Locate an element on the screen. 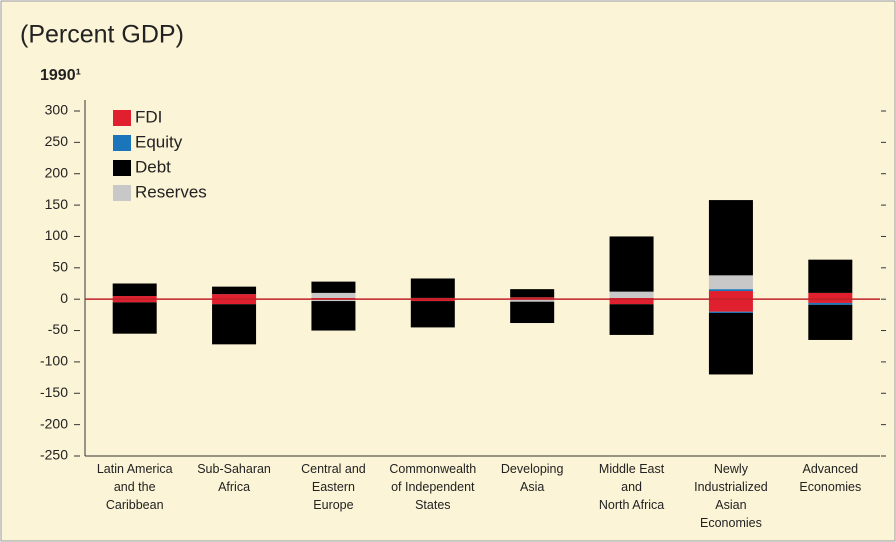 The height and width of the screenshot is (542, 896). y-tick-label: 50 is located at coordinates (60, 267).